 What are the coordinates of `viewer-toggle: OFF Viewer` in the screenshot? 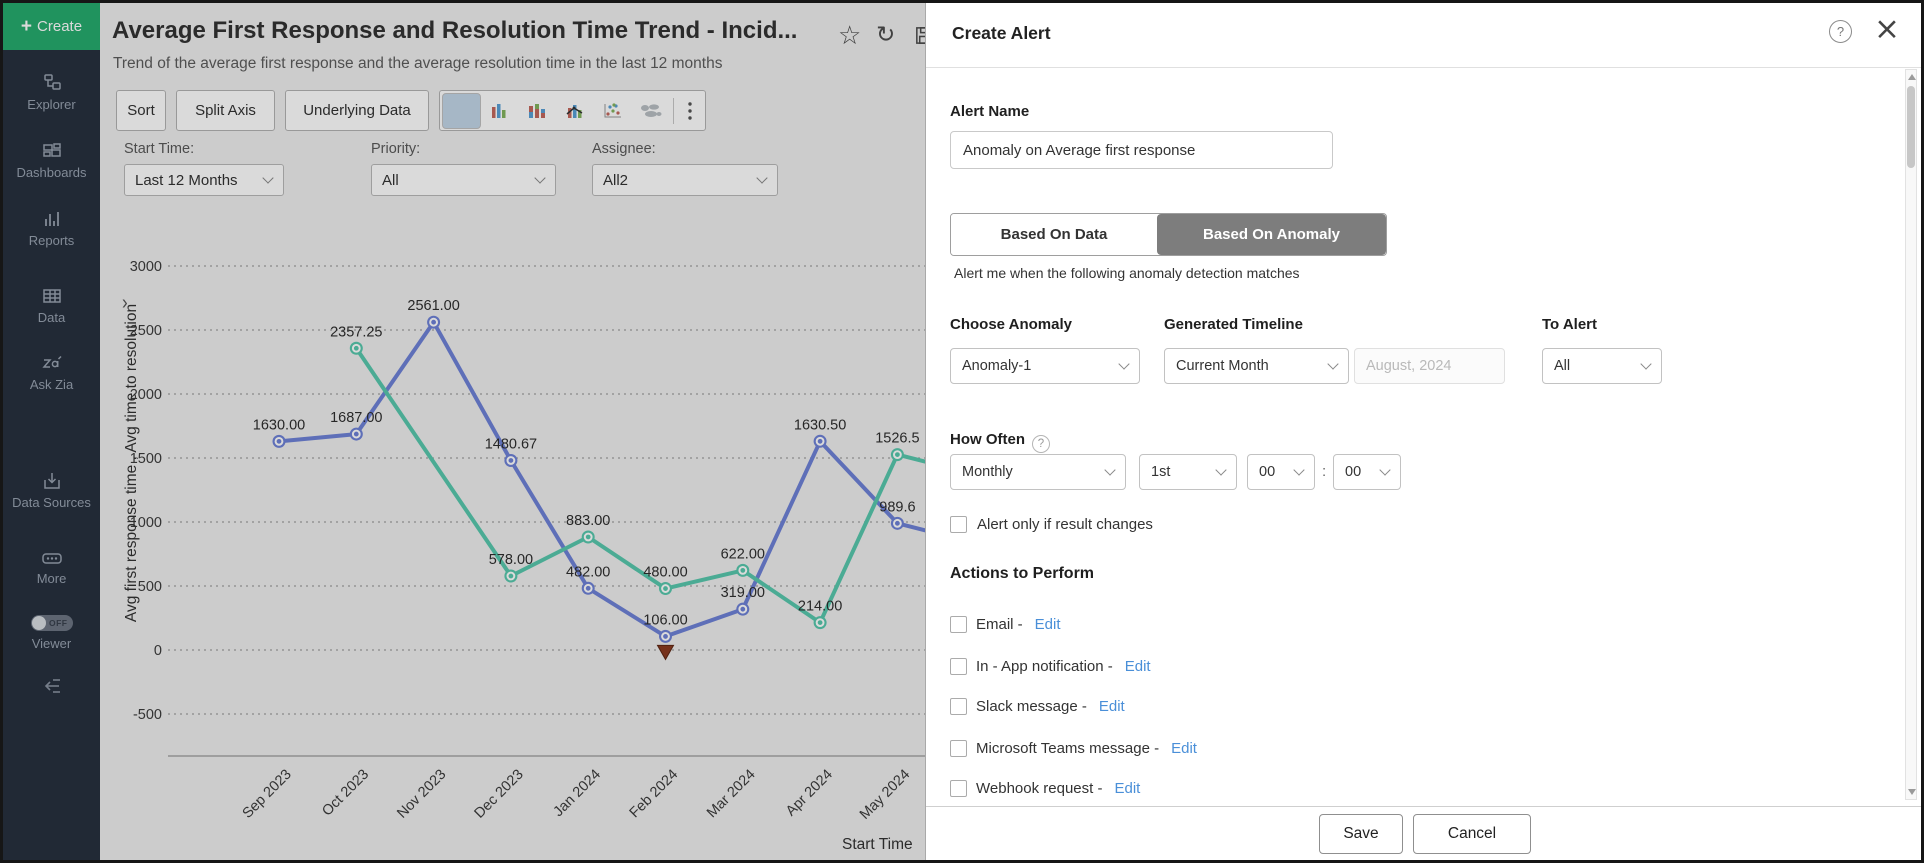 It's located at (51, 633).